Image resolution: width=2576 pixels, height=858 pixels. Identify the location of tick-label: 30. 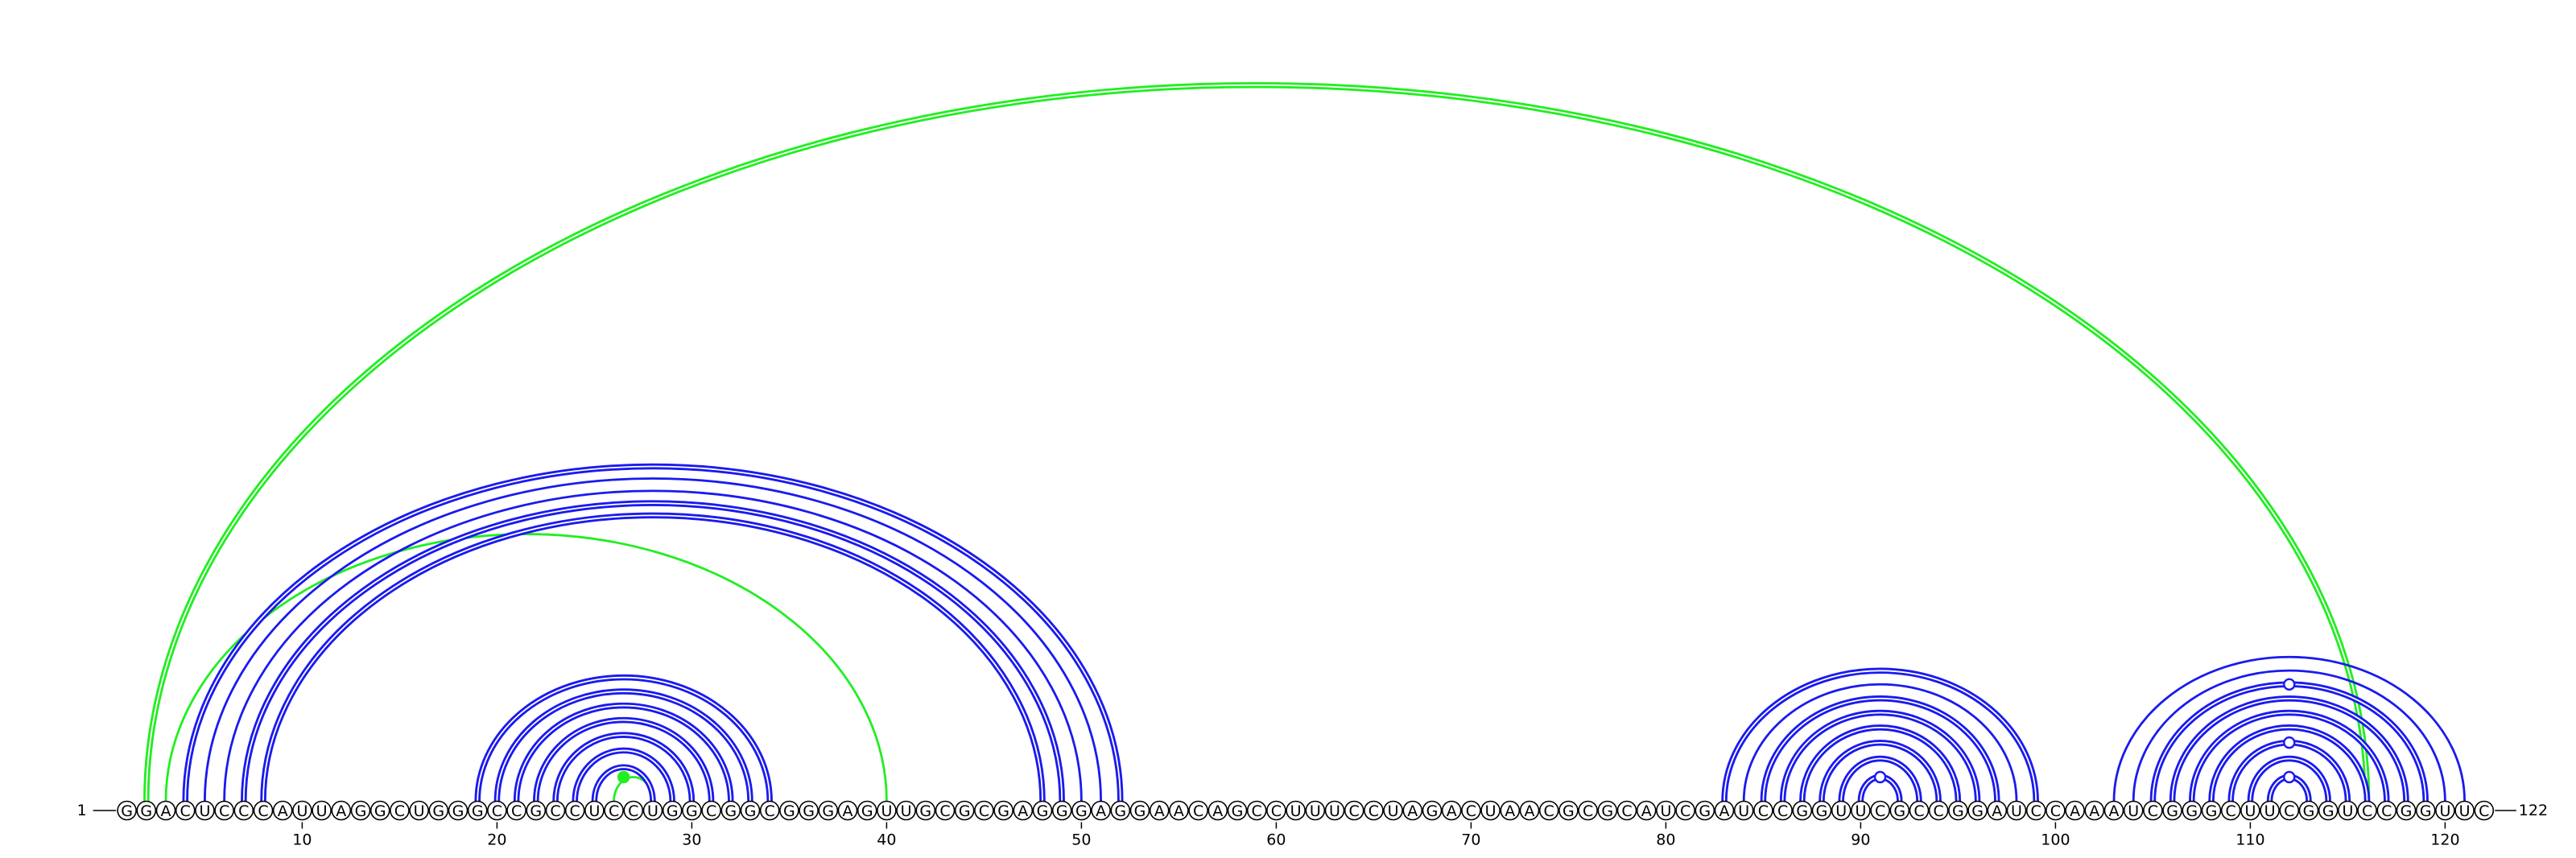
(691, 840).